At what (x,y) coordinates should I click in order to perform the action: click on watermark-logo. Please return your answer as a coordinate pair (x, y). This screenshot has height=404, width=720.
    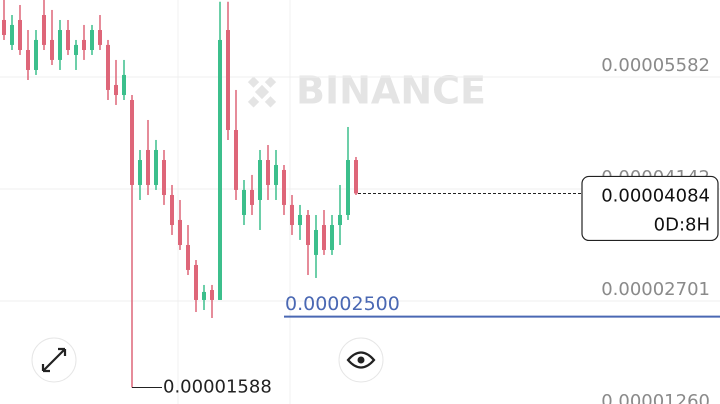
    Looking at the image, I should click on (262, 92).